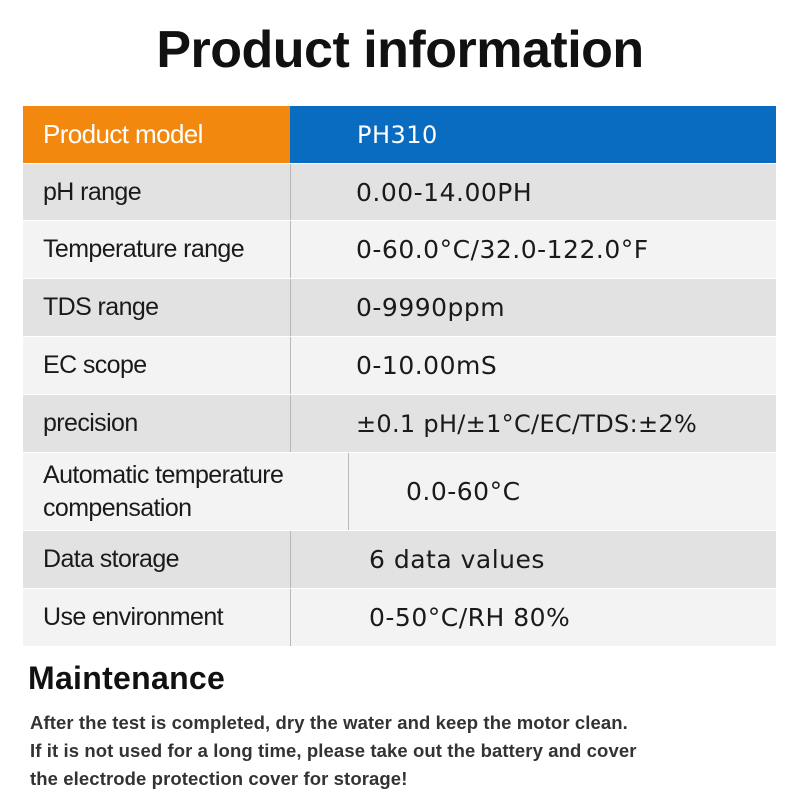 Image resolution: width=800 pixels, height=800 pixels. Describe the element at coordinates (92, 191) in the screenshot. I see `spec-label-ph-range: pH range` at that location.